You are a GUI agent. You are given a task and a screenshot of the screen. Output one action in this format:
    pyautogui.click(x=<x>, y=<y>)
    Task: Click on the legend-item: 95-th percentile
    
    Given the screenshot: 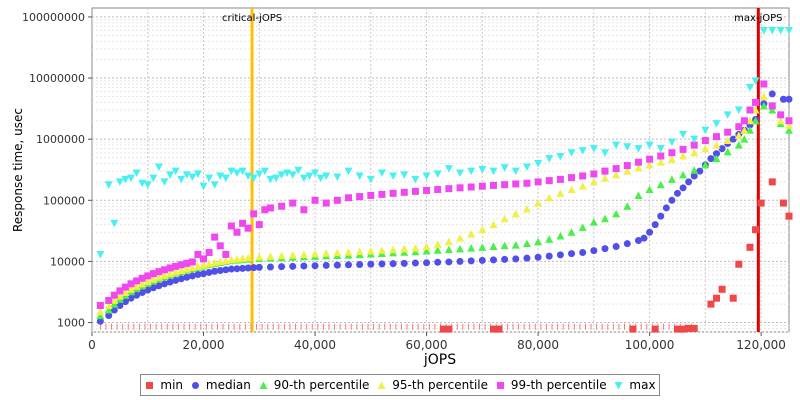 What is the action you would take?
    pyautogui.click(x=432, y=385)
    